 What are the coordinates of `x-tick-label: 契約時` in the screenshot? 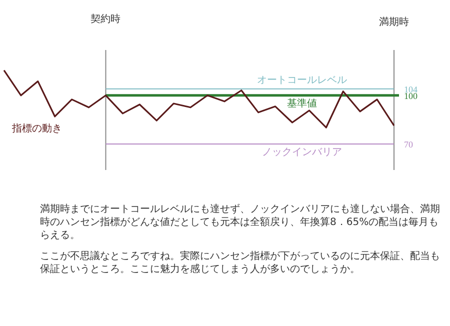 It's located at (105, 19).